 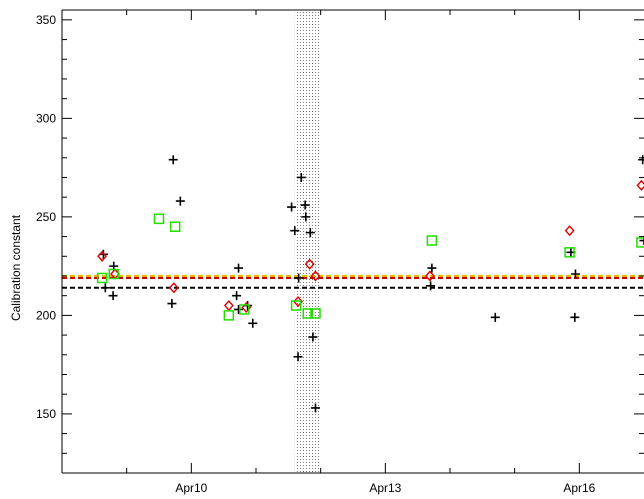 What do you see at coordinates (579, 488) in the screenshot?
I see `x-tick-label: Apr16` at bounding box center [579, 488].